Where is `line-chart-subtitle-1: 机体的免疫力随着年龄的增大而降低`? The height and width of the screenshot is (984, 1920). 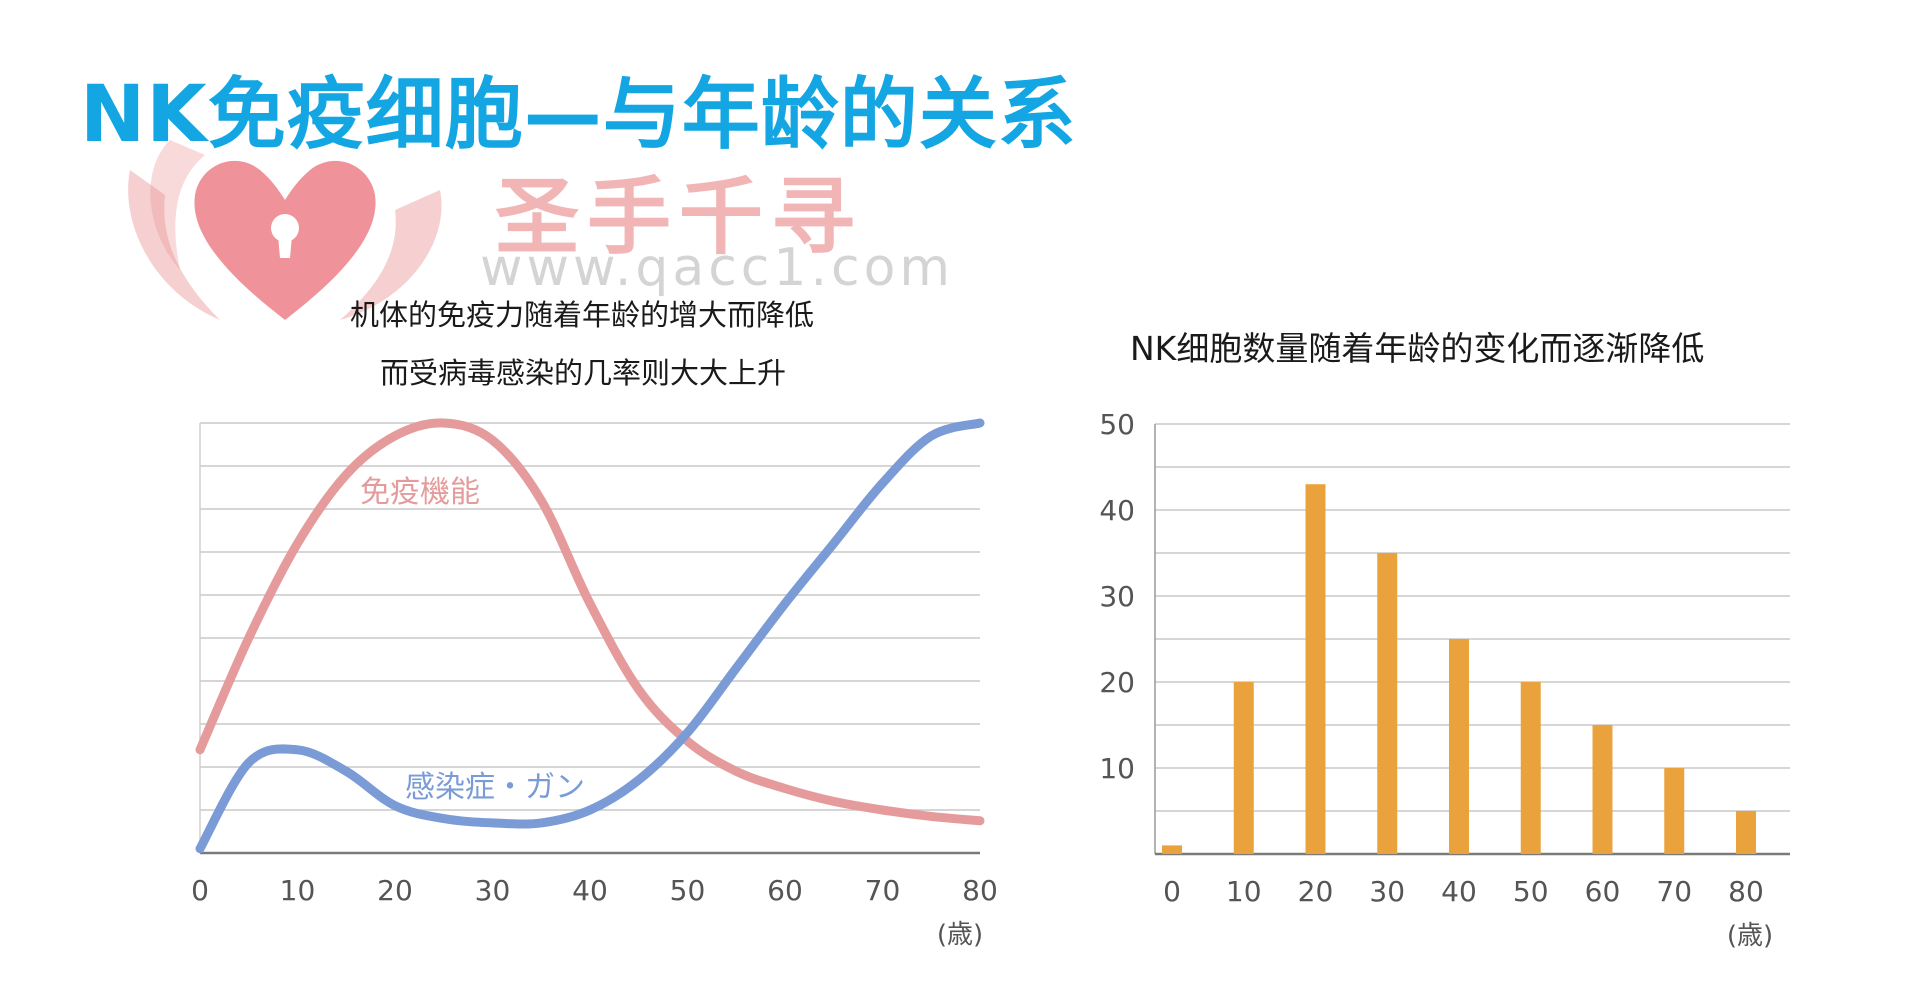
line-chart-subtitle-1: 机体的免疫力随着年龄的增大而降低 is located at coordinates (582, 315).